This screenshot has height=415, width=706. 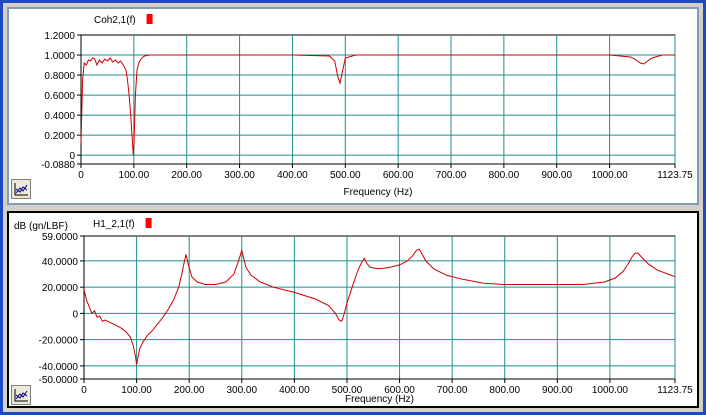 I want to click on y-tick-label: 0.8000, so click(x=59, y=76).